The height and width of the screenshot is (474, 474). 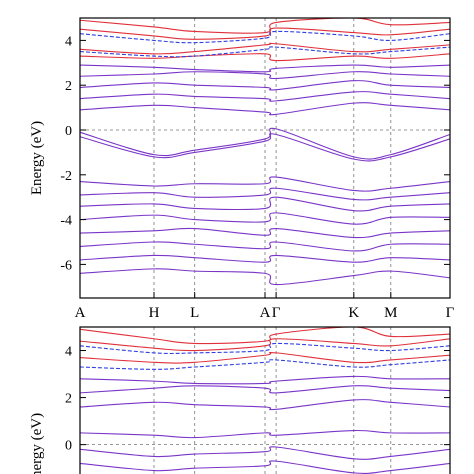 I want to click on top-x-tick-label: H, so click(x=154, y=313).